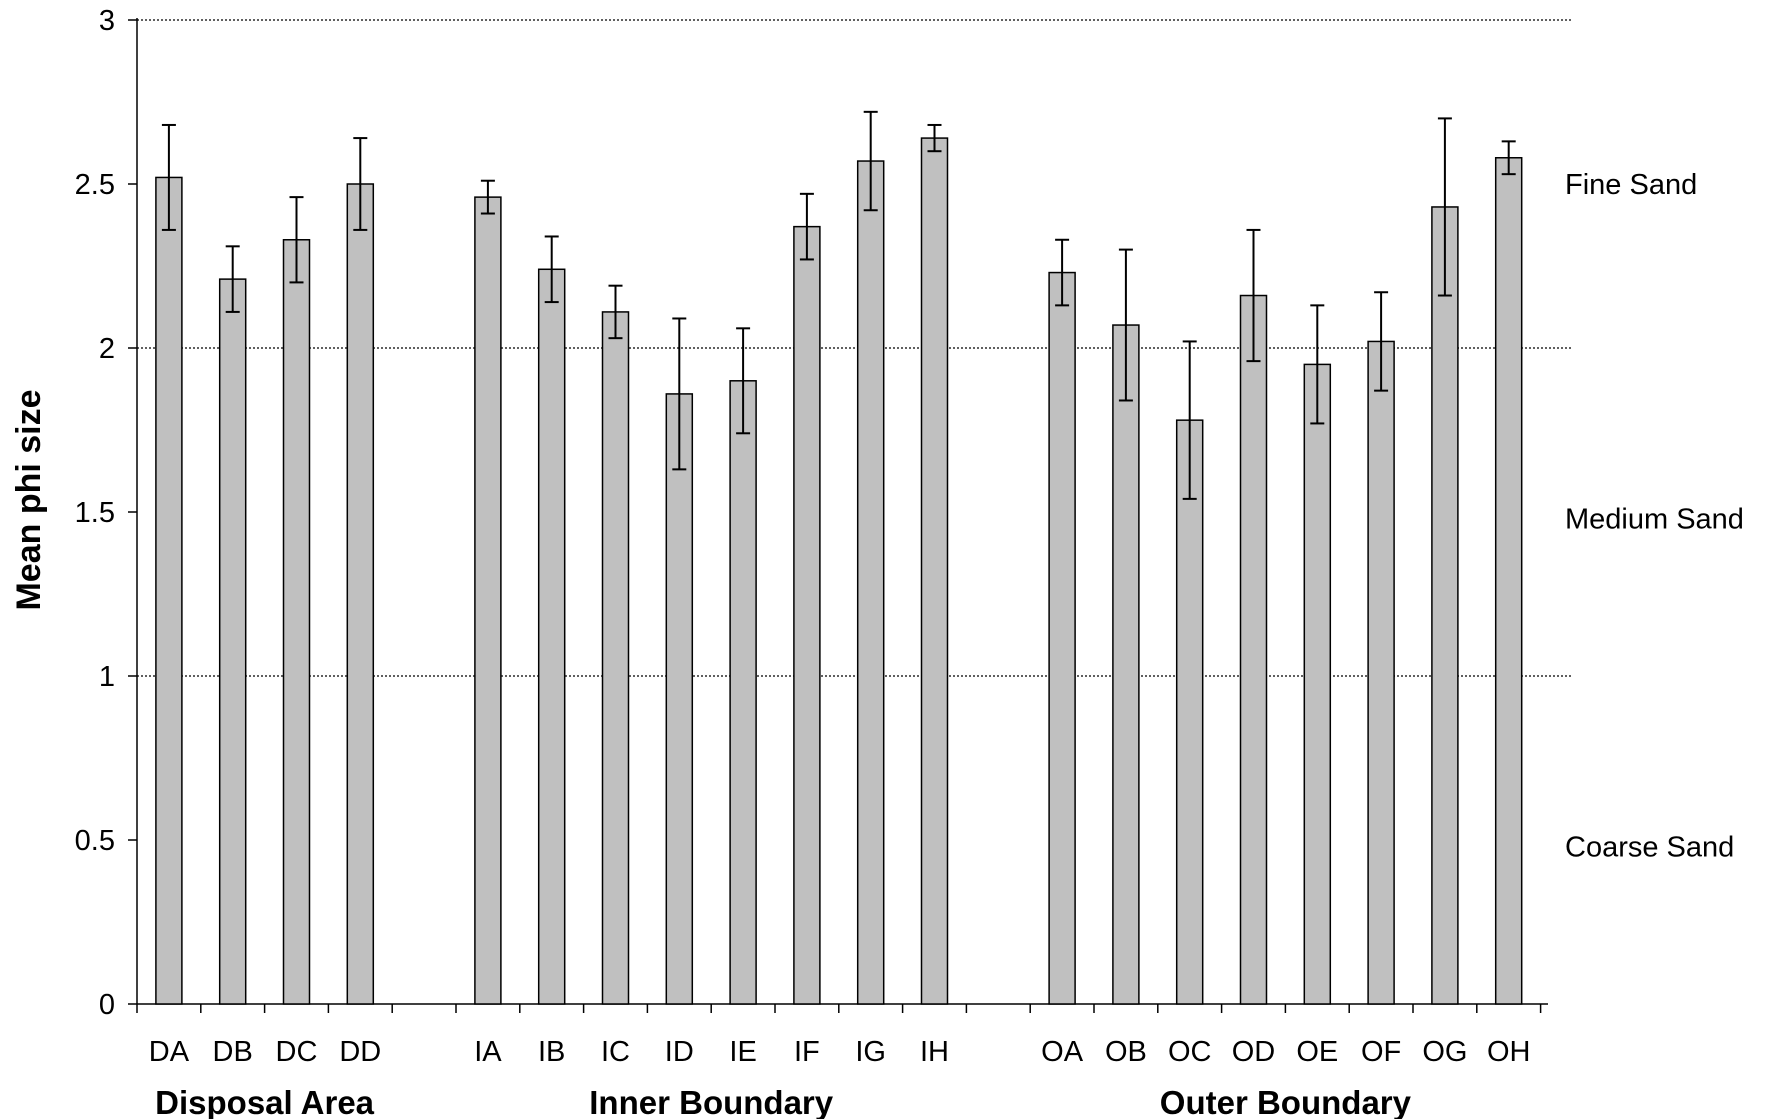 The image size is (1773, 1119). Describe the element at coordinates (870, 1052) in the screenshot. I see `x-tick-label-ig: IG` at that location.